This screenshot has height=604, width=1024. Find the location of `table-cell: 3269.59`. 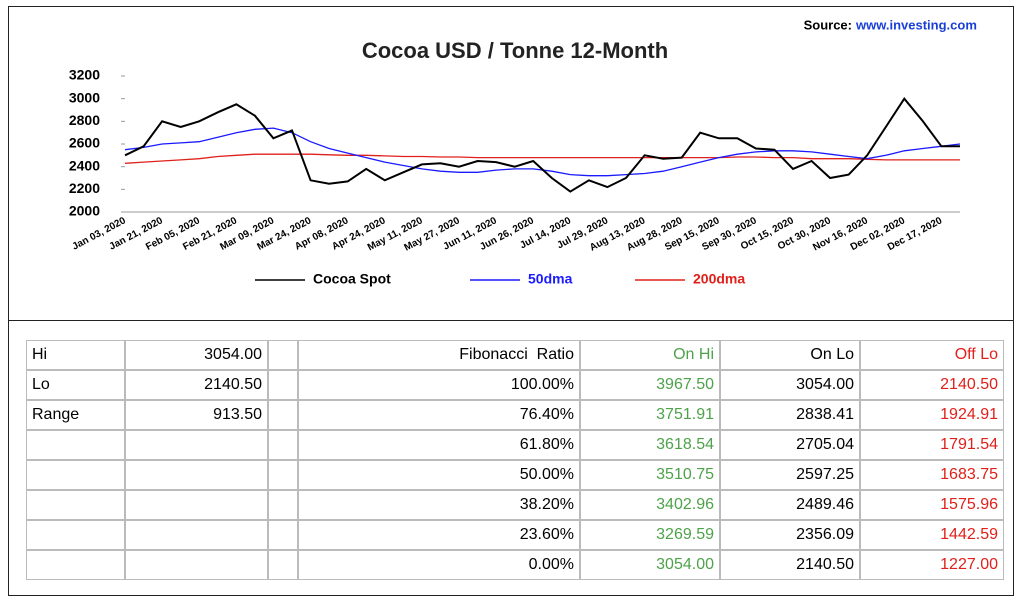

table-cell: 3269.59 is located at coordinates (650, 535).